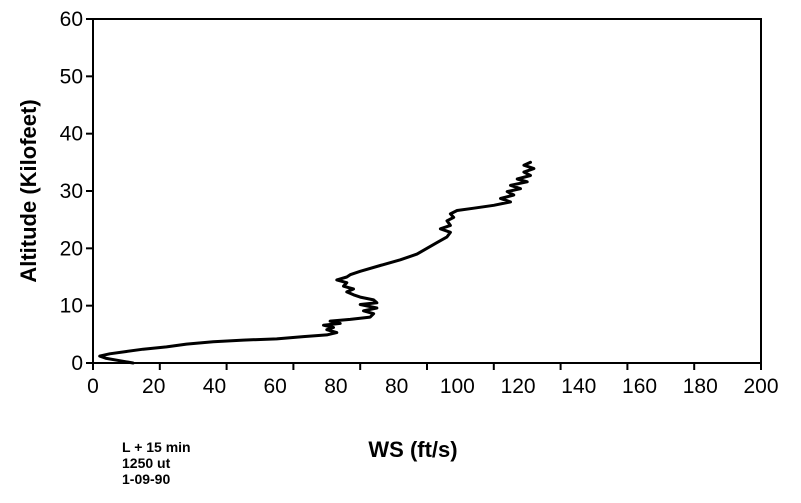  I want to click on annotation-launch-time: L + 15 min, so click(156, 447).